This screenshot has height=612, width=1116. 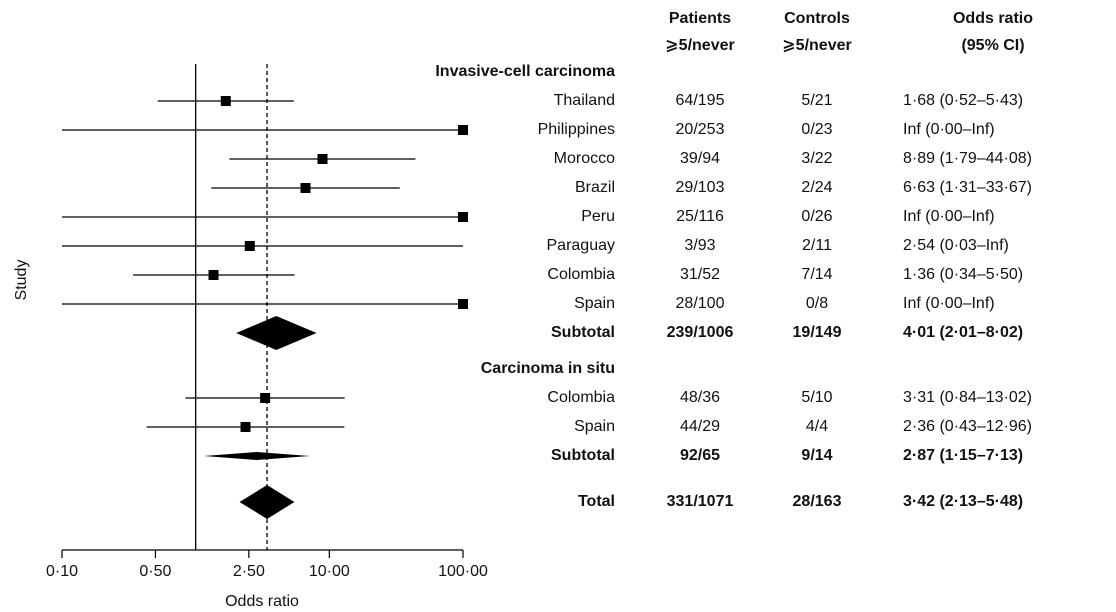 What do you see at coordinates (816, 455) in the screenshot?
I see `controls-count: 9/14` at bounding box center [816, 455].